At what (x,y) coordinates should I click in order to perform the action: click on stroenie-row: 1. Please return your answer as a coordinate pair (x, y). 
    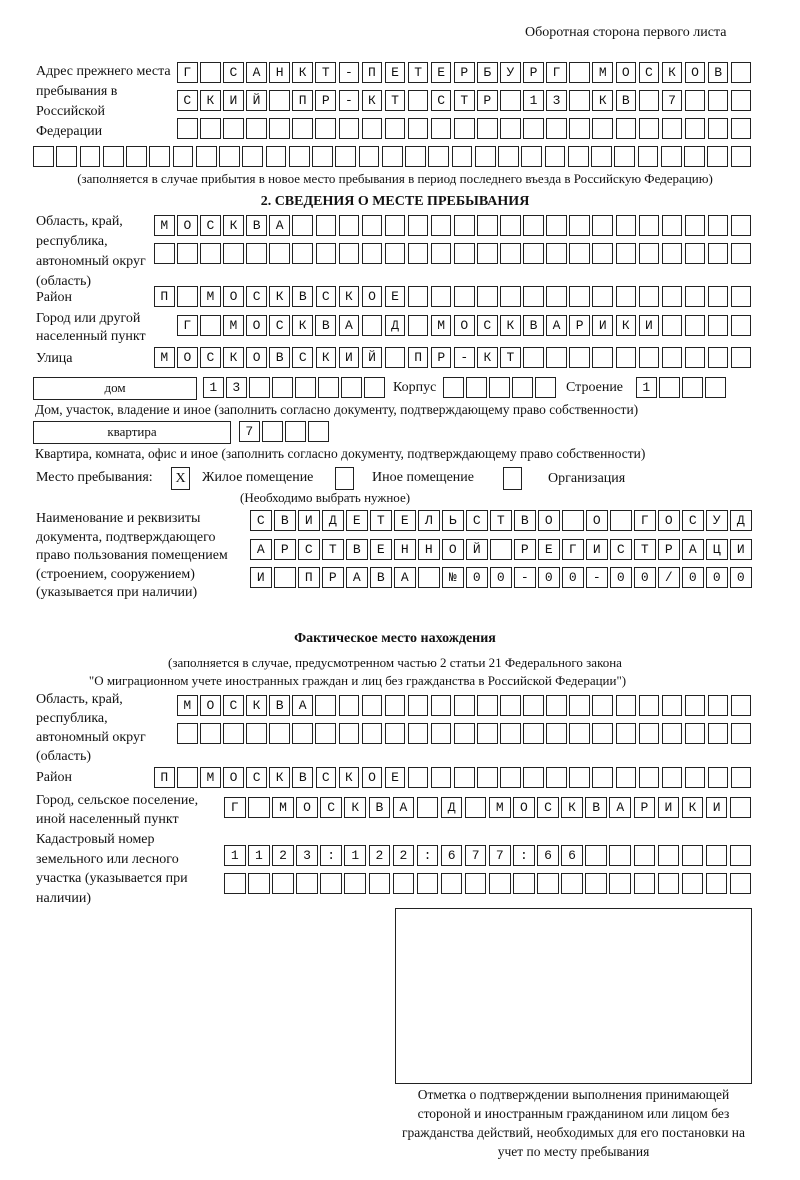
    Looking at the image, I should click on (682, 388).